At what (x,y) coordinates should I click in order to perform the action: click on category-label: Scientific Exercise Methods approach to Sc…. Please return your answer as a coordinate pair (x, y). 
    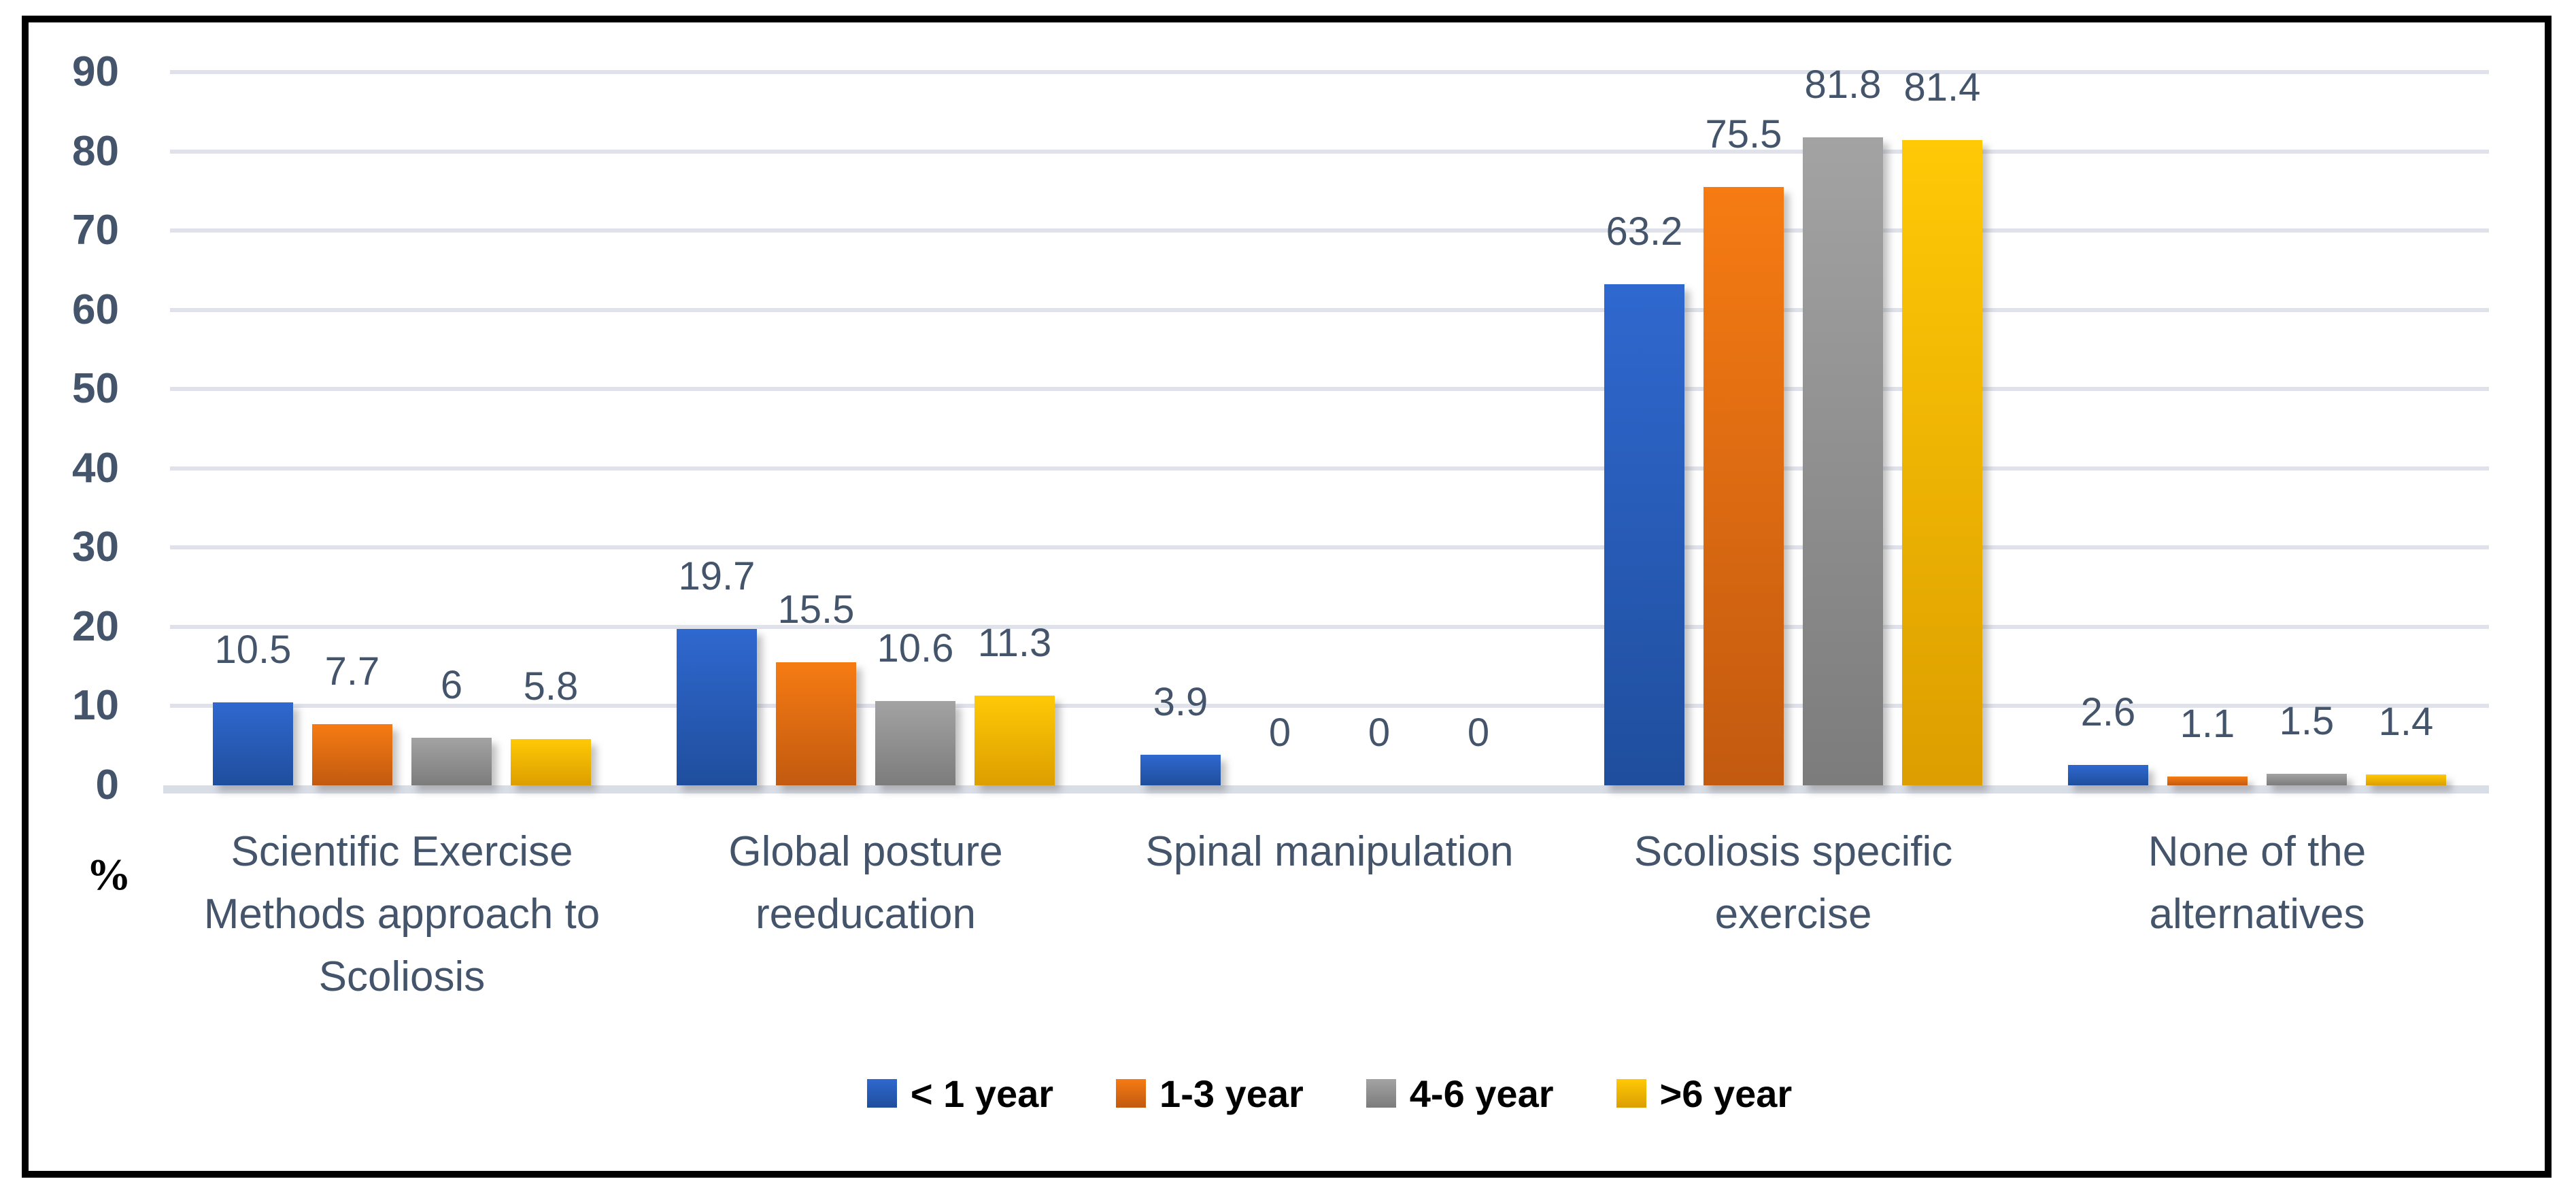
    Looking at the image, I should click on (402, 914).